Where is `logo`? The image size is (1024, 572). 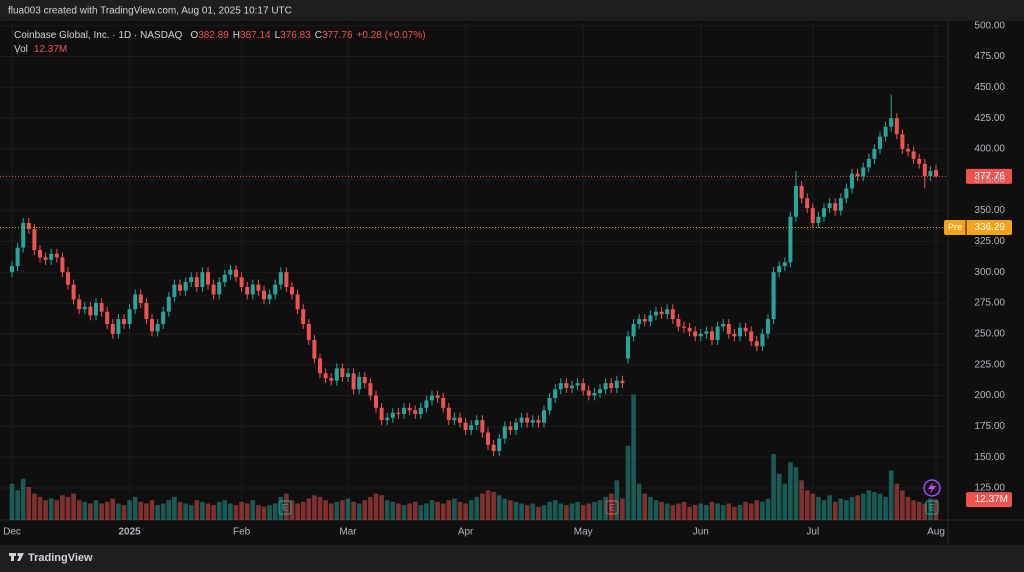
logo is located at coordinates (16, 556).